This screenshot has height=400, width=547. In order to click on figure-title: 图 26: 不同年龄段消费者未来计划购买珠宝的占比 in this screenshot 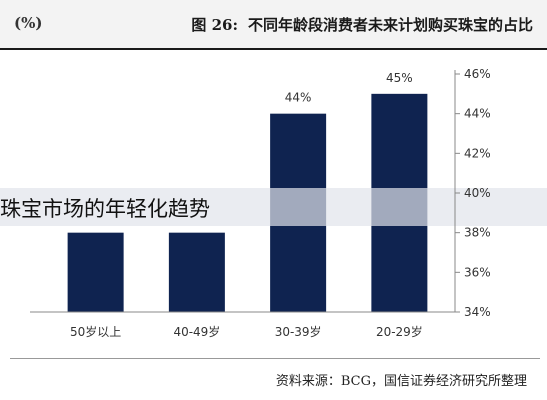, I will do `click(362, 24)`.